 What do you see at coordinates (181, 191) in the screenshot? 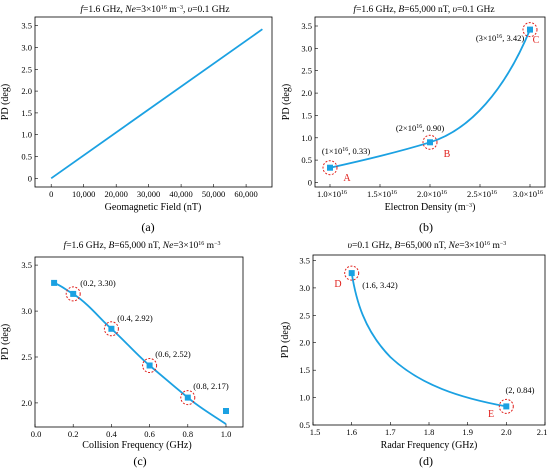
I see `x-tick-4: 40,000` at bounding box center [181, 191].